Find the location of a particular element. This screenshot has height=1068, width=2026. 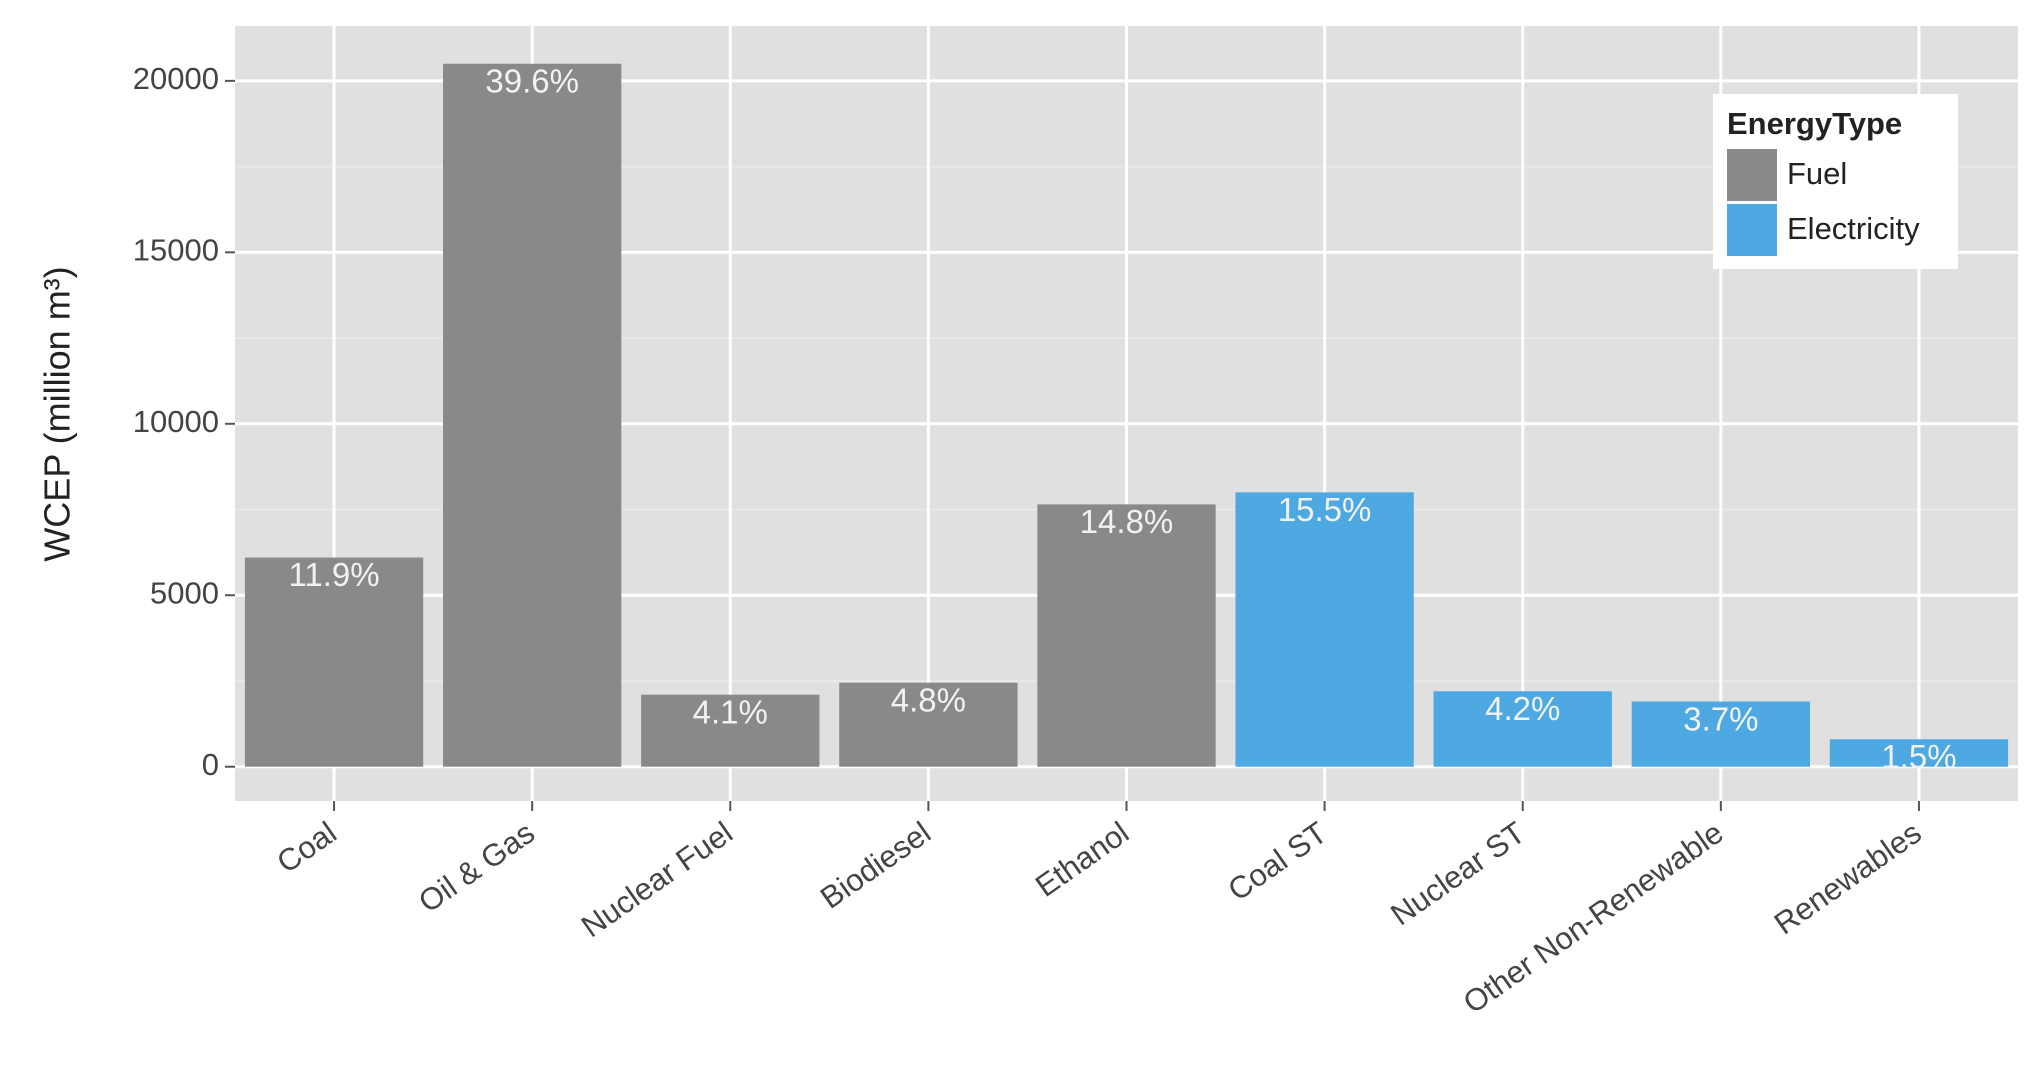

bar-label: 4.1% is located at coordinates (730, 711).